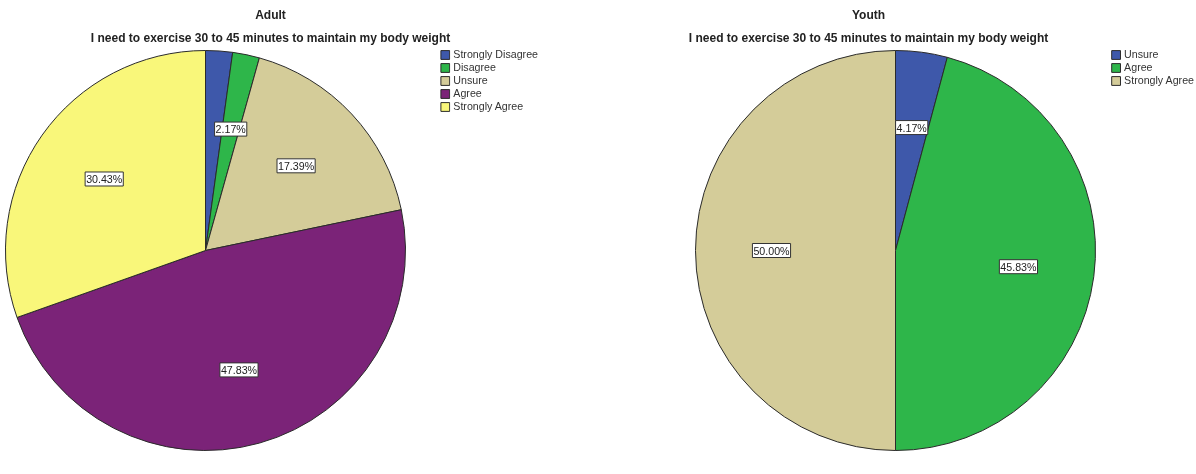 The image size is (1196, 474). I want to click on data-label: 4.17%, so click(912, 127).